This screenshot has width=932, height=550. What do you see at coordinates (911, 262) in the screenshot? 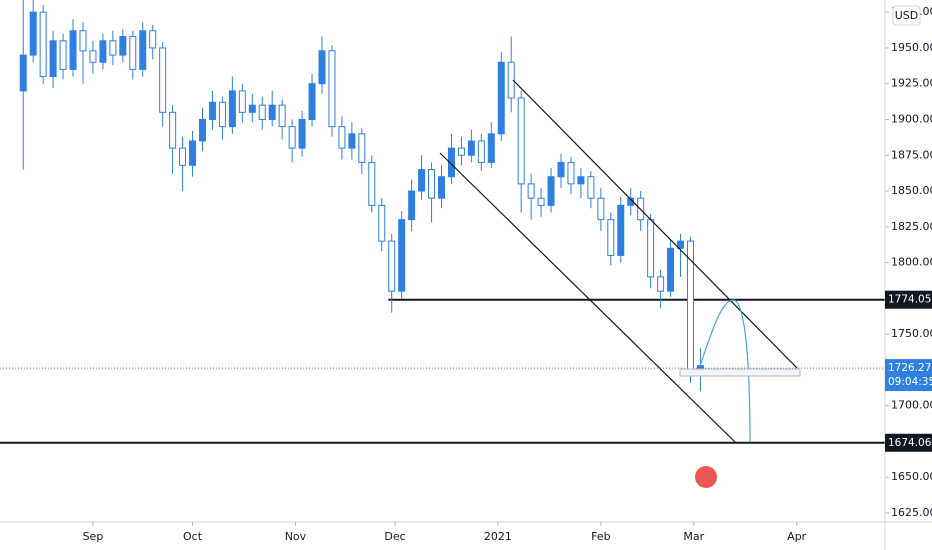
I see `y-tick-label: 1800.000` at bounding box center [911, 262].